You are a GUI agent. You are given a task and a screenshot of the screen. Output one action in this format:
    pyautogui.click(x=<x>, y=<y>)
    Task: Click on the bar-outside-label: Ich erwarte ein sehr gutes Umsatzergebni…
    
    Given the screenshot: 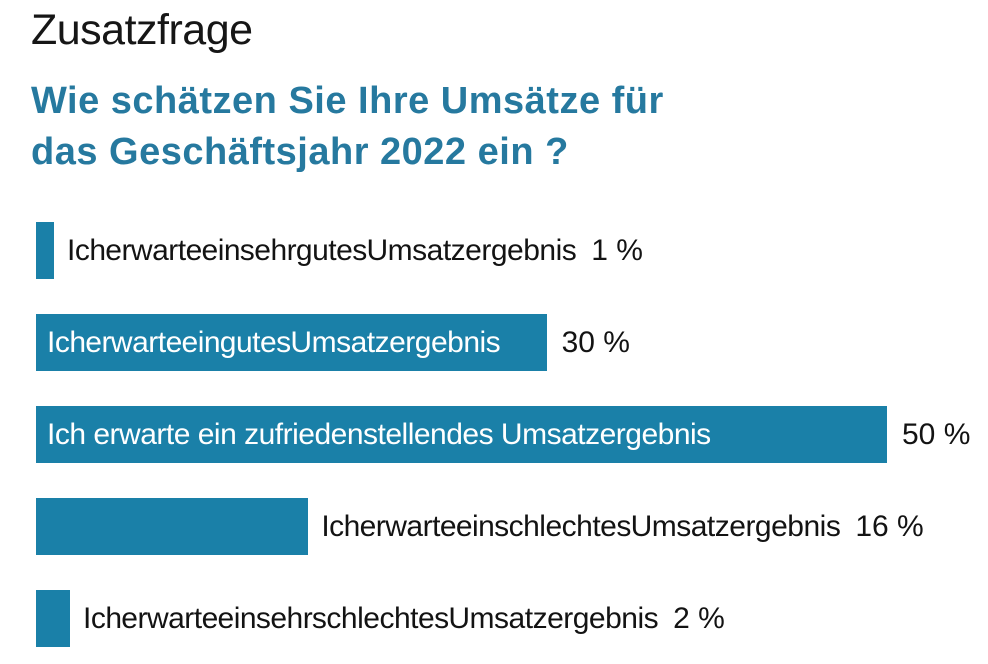 What is the action you would take?
    pyautogui.click(x=322, y=250)
    